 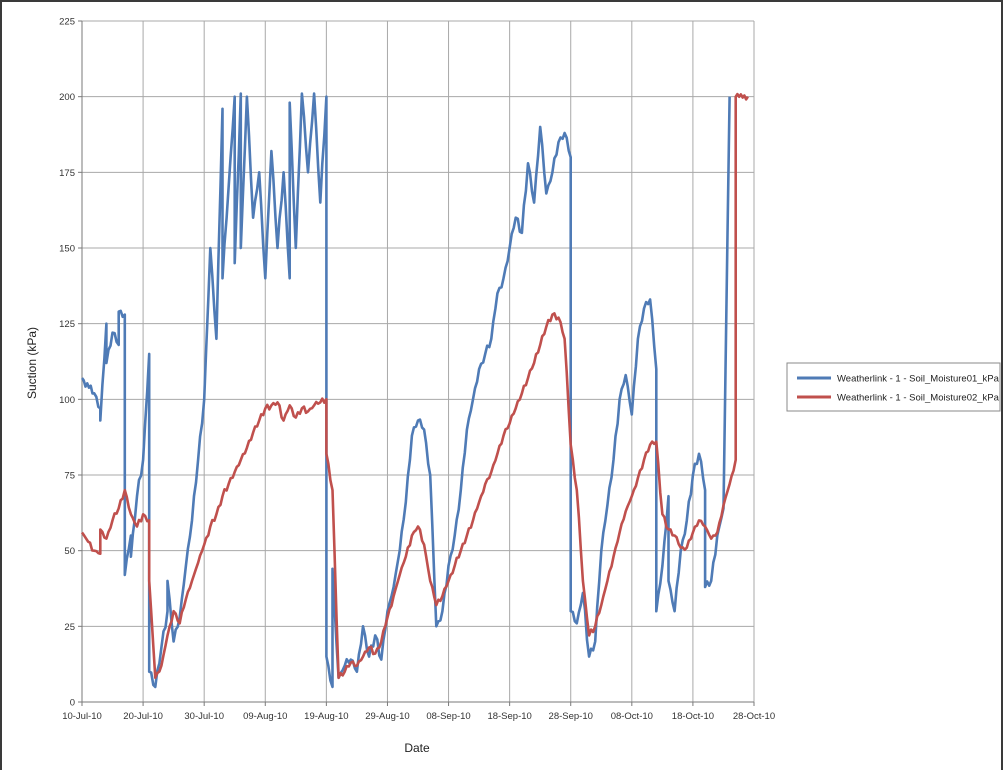 What do you see at coordinates (69, 551) in the screenshot?
I see `y-tick-label: 50` at bounding box center [69, 551].